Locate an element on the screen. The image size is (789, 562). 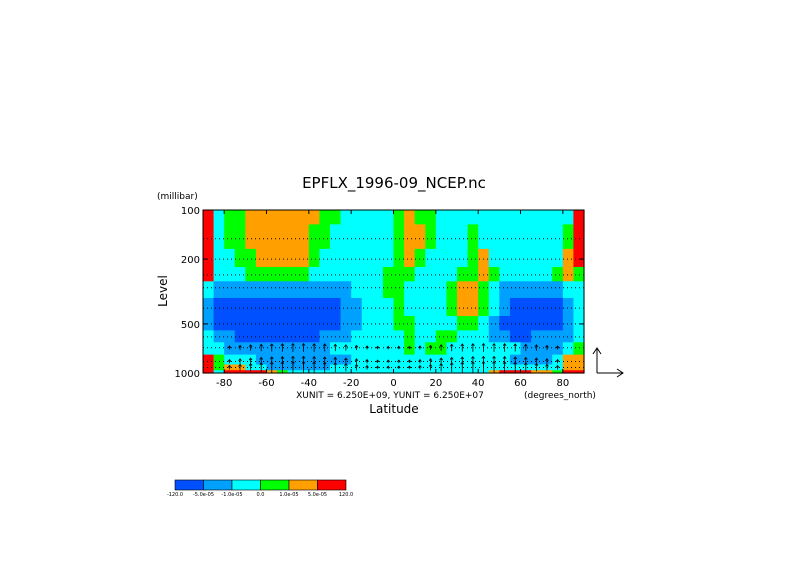
vector-units-label: XUNIT = 6.250E+09, YUNIT = 6.250E+07 is located at coordinates (390, 396).